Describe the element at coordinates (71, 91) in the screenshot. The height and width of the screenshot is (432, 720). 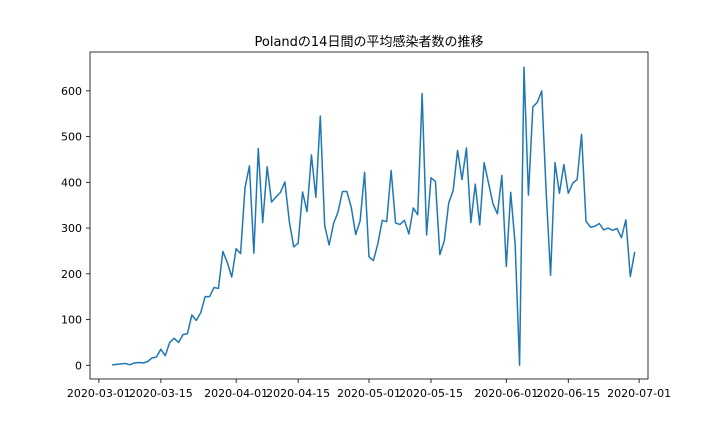
I see `y-tick-label: 600` at that location.